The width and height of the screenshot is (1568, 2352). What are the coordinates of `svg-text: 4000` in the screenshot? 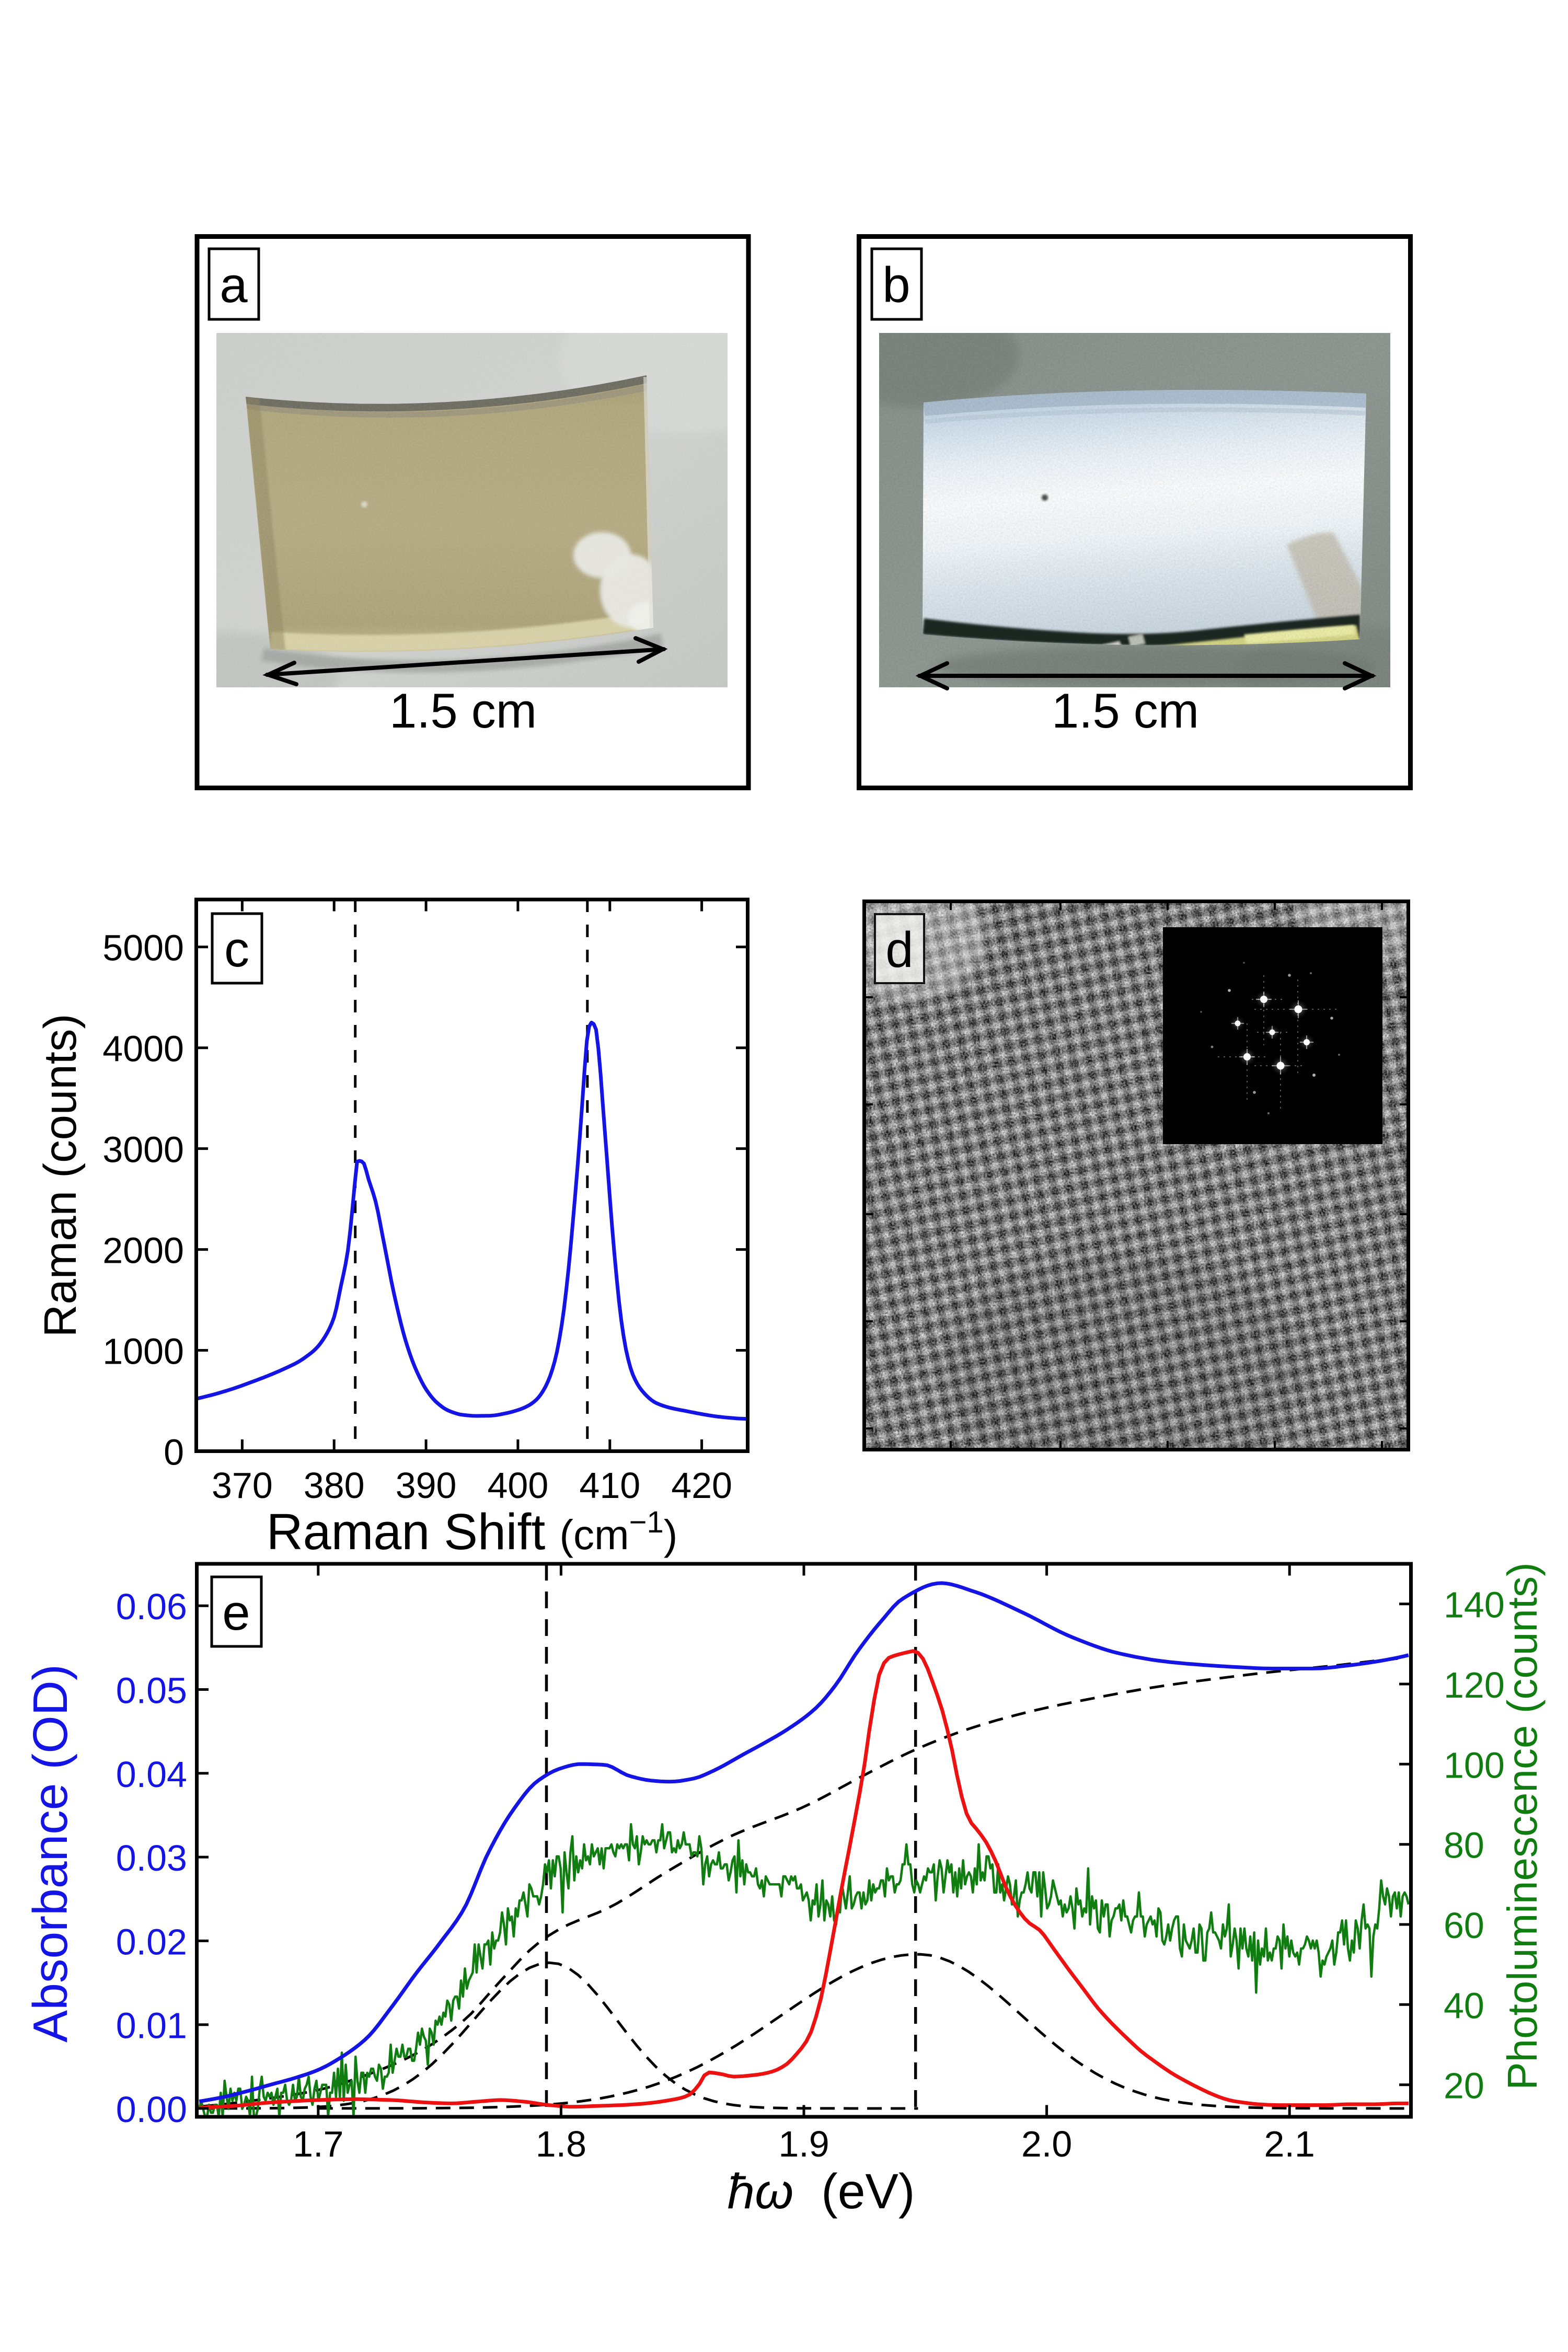 It's located at (143, 1049).